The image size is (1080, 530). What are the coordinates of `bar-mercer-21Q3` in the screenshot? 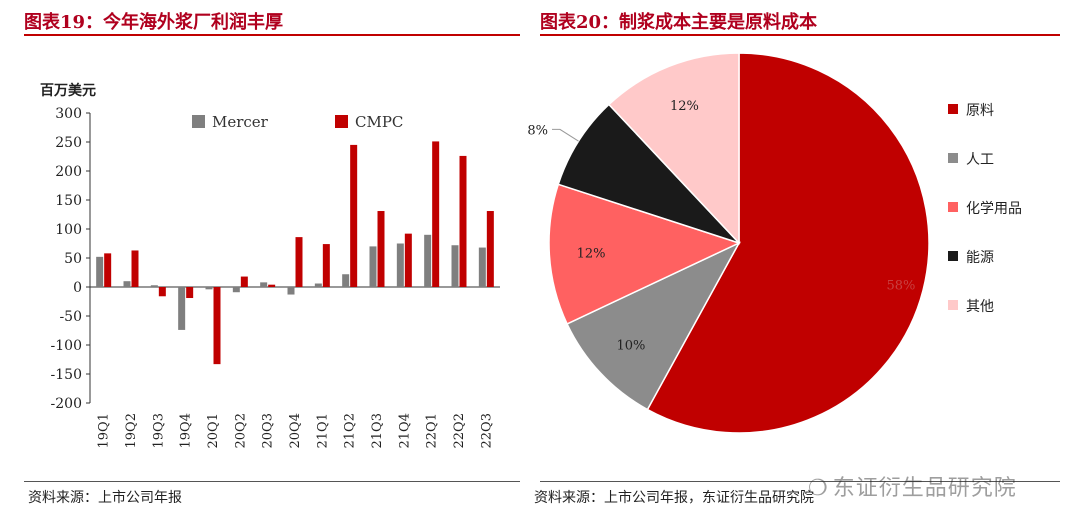 It's located at (373, 266).